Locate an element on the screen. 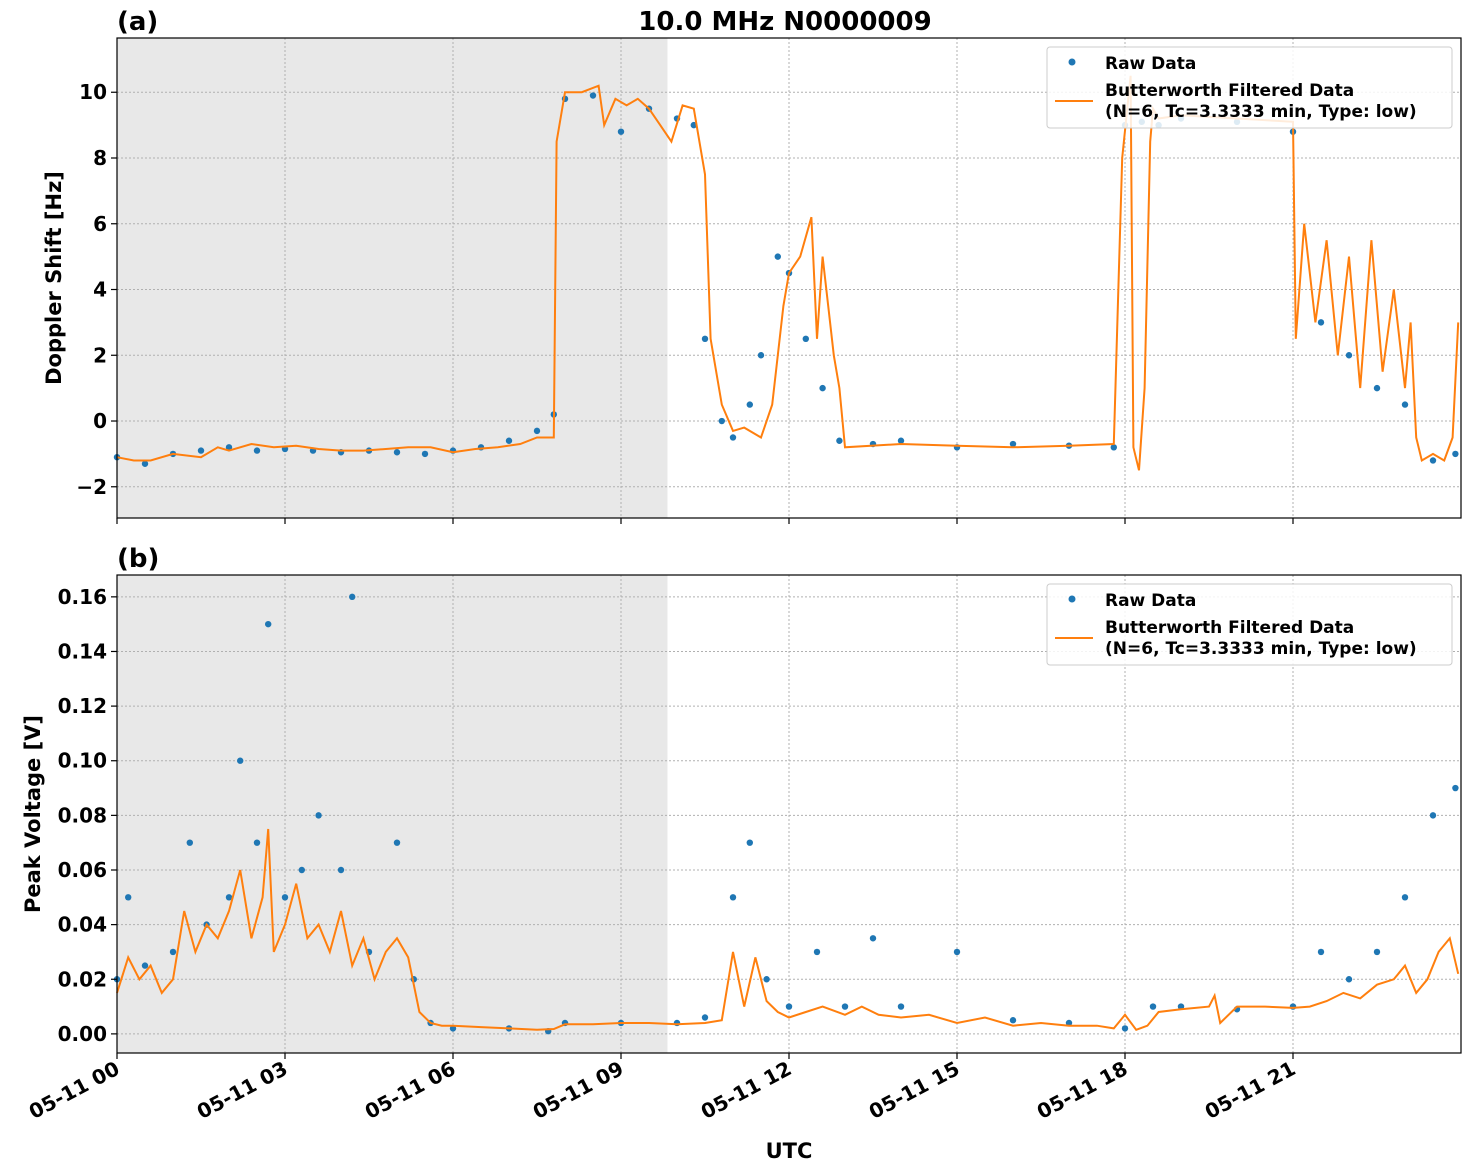  panel-a-x-ticks is located at coordinates (705, 521).